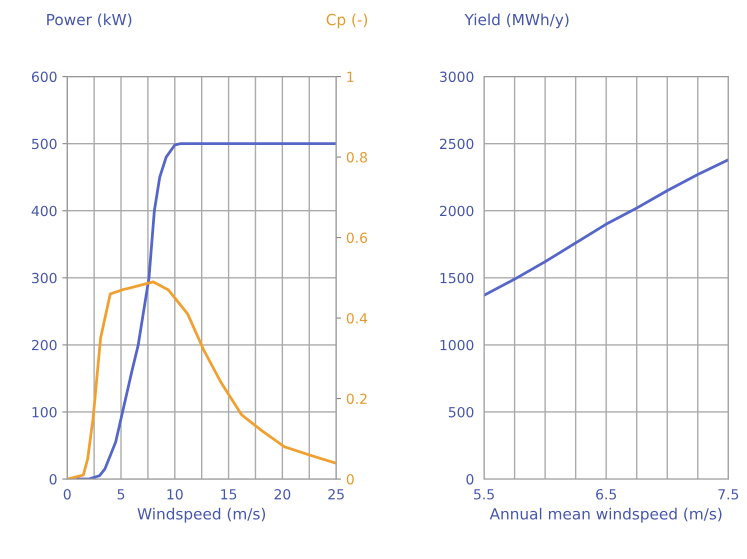  I want to click on y2-tick-label: 0.8, so click(357, 157).